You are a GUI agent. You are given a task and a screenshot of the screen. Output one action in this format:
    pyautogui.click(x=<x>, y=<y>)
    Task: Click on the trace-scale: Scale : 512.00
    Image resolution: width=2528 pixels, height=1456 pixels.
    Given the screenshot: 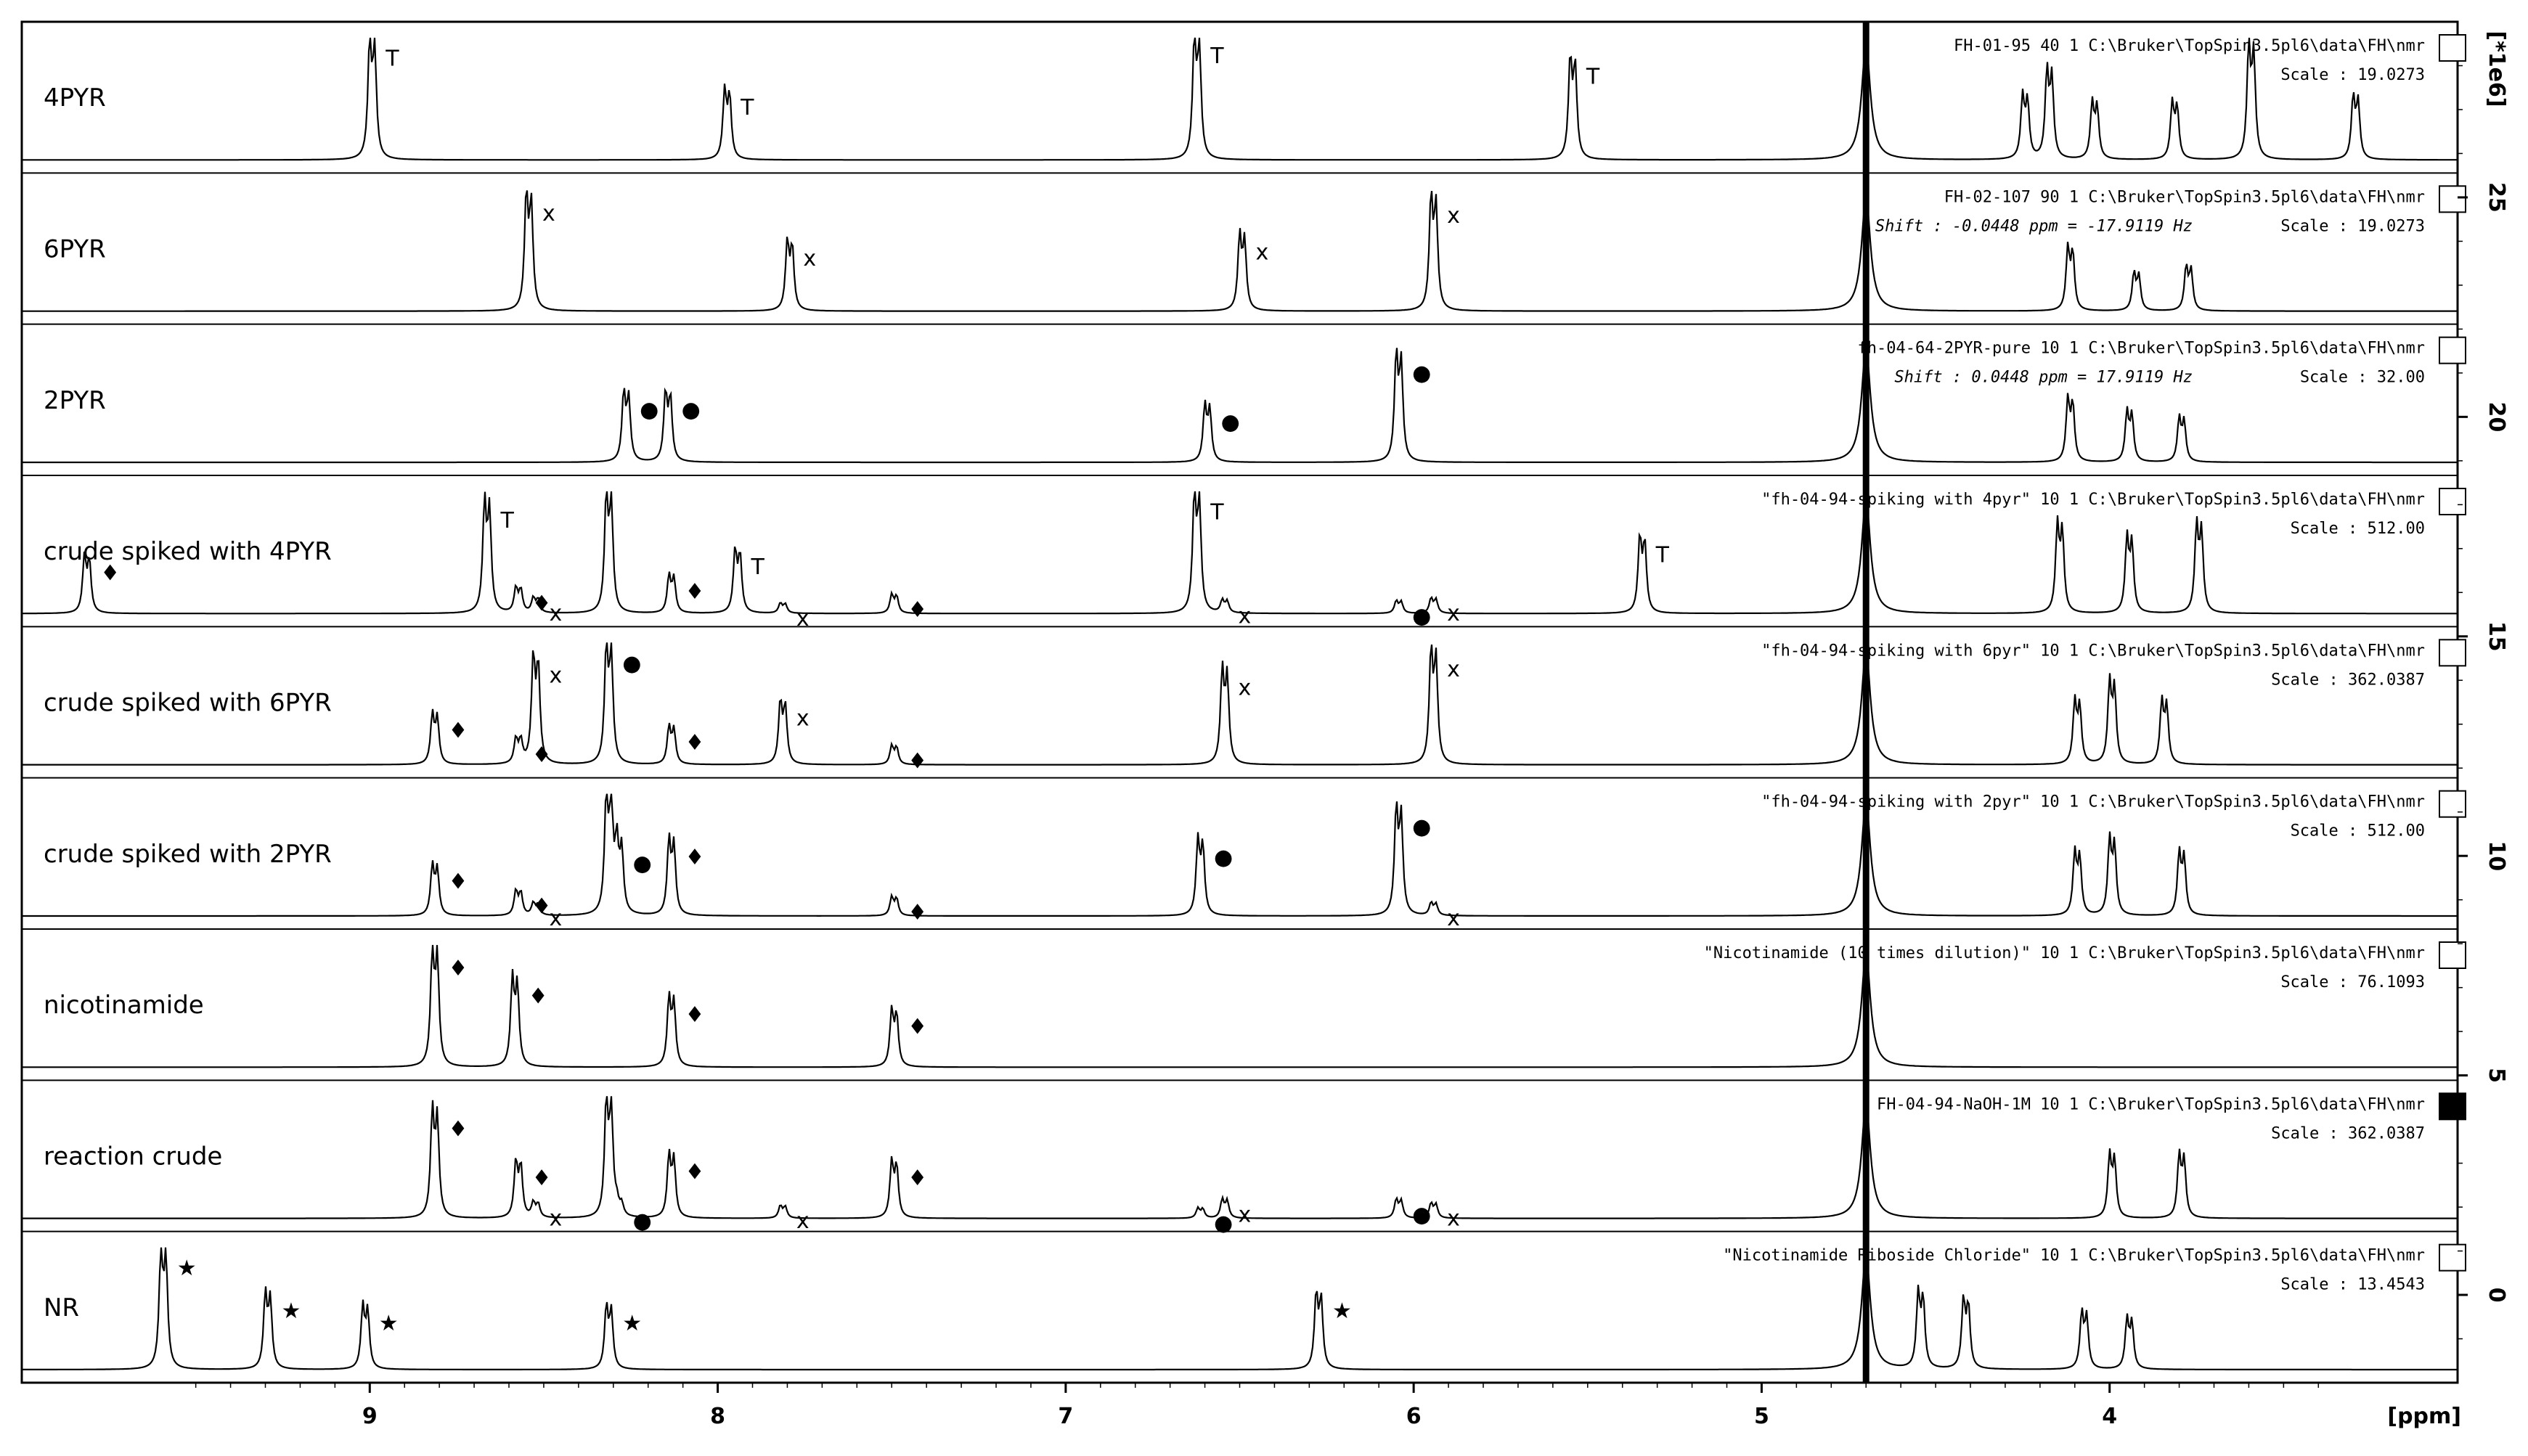 What is the action you would take?
    pyautogui.click(x=2358, y=529)
    